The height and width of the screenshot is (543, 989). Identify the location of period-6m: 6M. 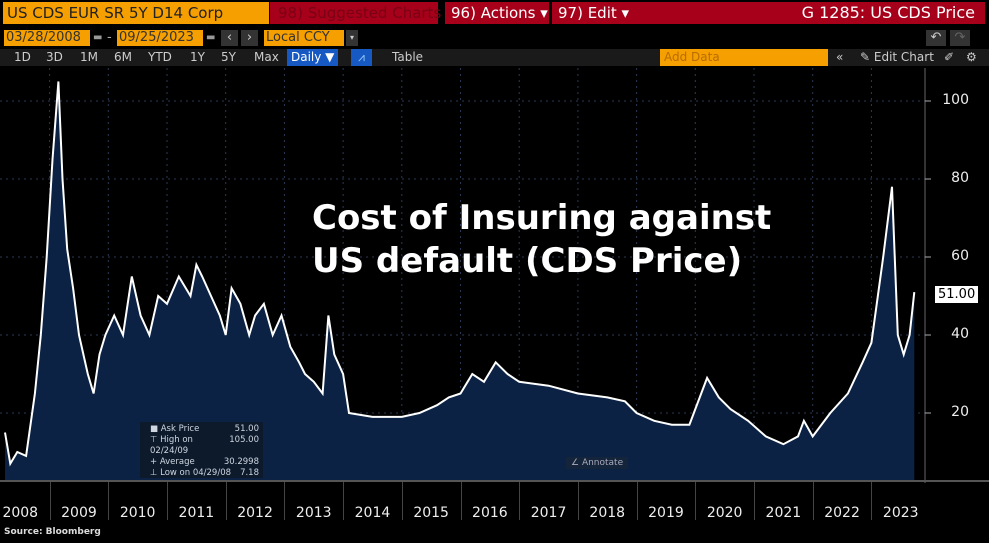
(123, 57).